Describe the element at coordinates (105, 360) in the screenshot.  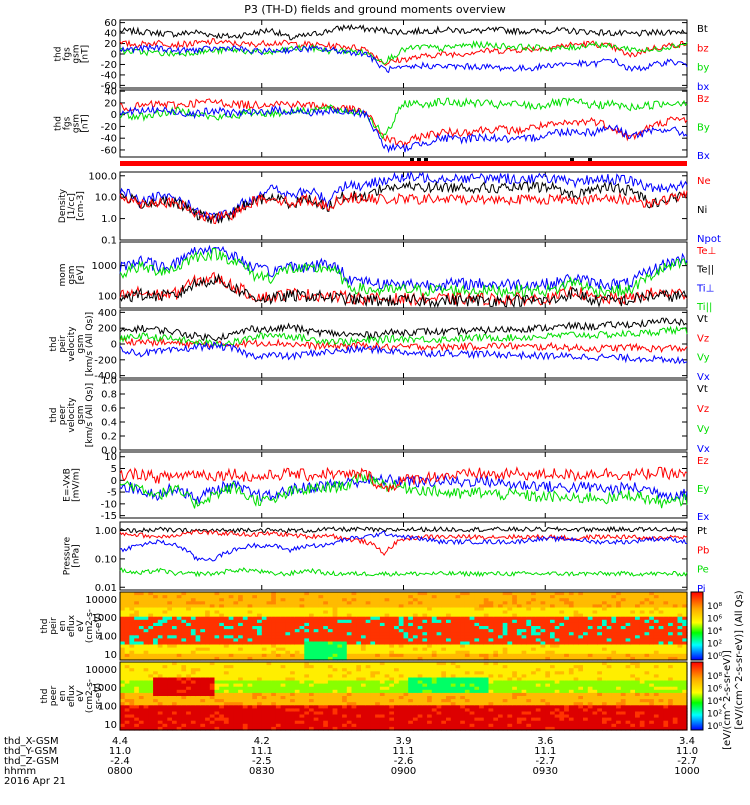
I see `y-tick-label: -200` at that location.